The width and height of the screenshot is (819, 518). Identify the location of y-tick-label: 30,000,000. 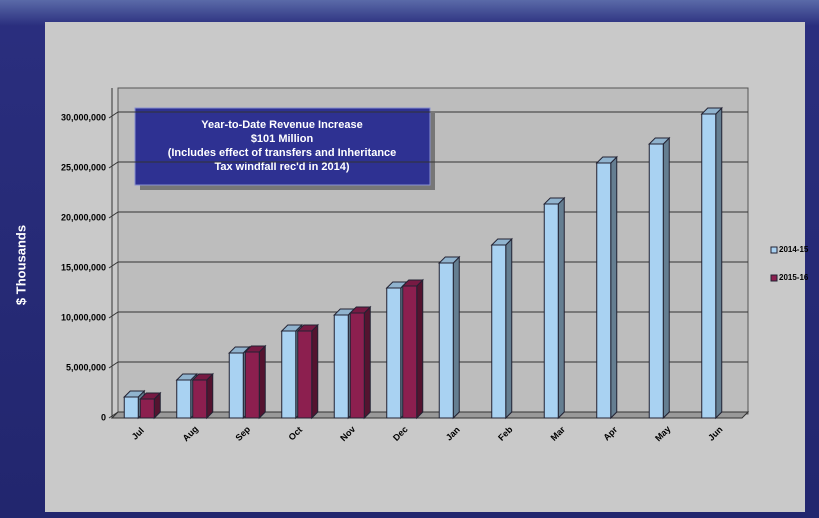
(83, 117).